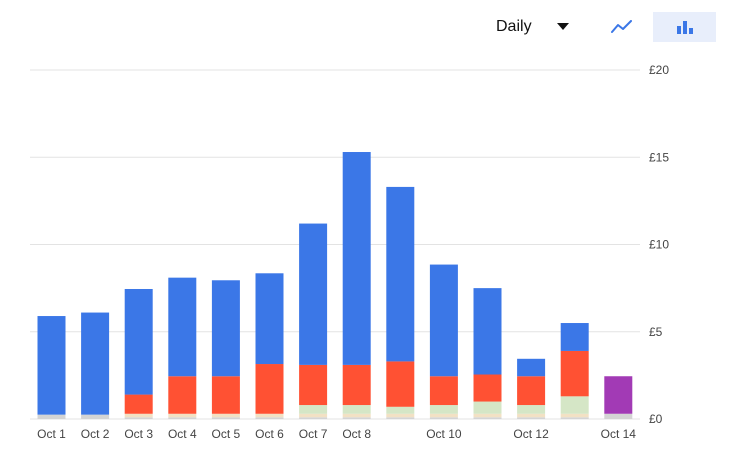  What do you see at coordinates (138, 434) in the screenshot?
I see `x-tick-label: Oct 3` at bounding box center [138, 434].